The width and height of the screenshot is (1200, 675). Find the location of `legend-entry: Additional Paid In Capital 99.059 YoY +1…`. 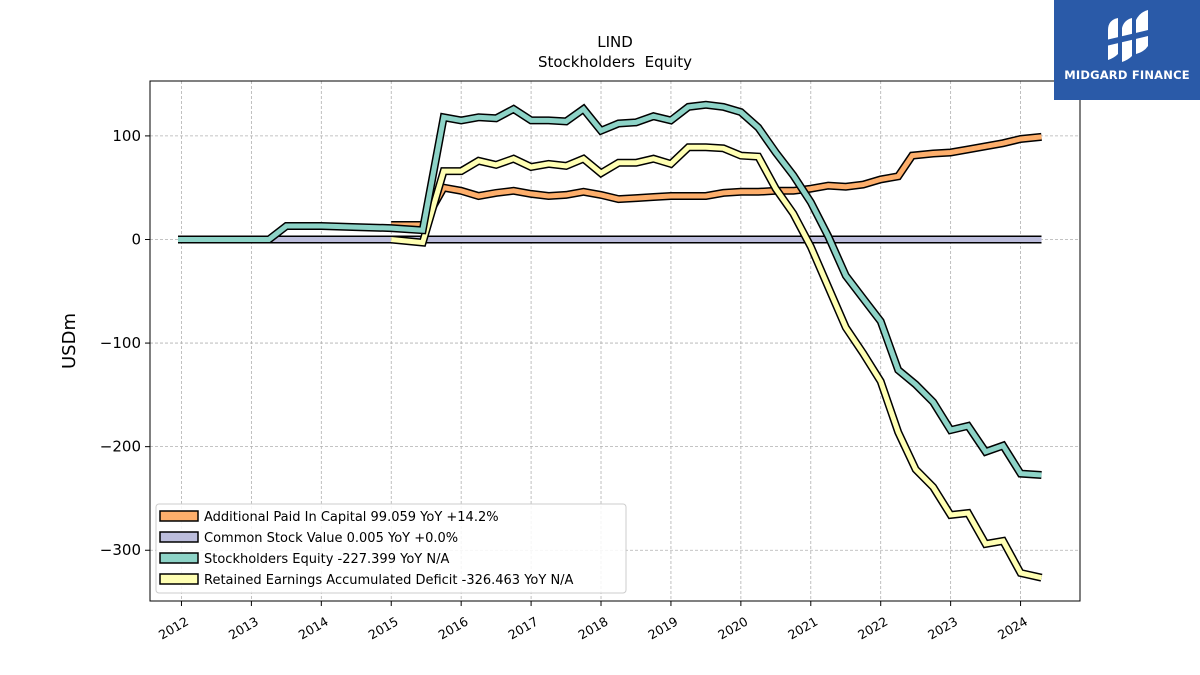

legend-entry: Additional Paid In Capital 99.059 YoY +1… is located at coordinates (351, 517).